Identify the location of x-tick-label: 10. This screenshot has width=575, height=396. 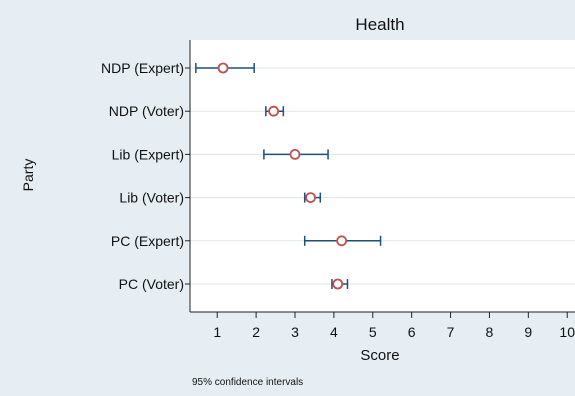
(567, 332).